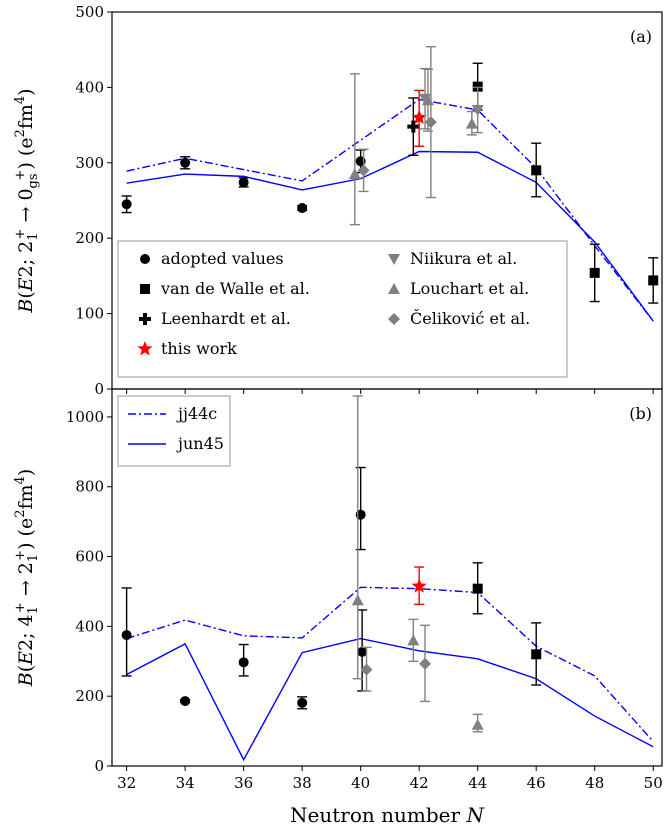 This screenshot has width=669, height=829. Describe the element at coordinates (196, 413) in the screenshot. I see `legend-label-jj44c: jj44c` at that location.